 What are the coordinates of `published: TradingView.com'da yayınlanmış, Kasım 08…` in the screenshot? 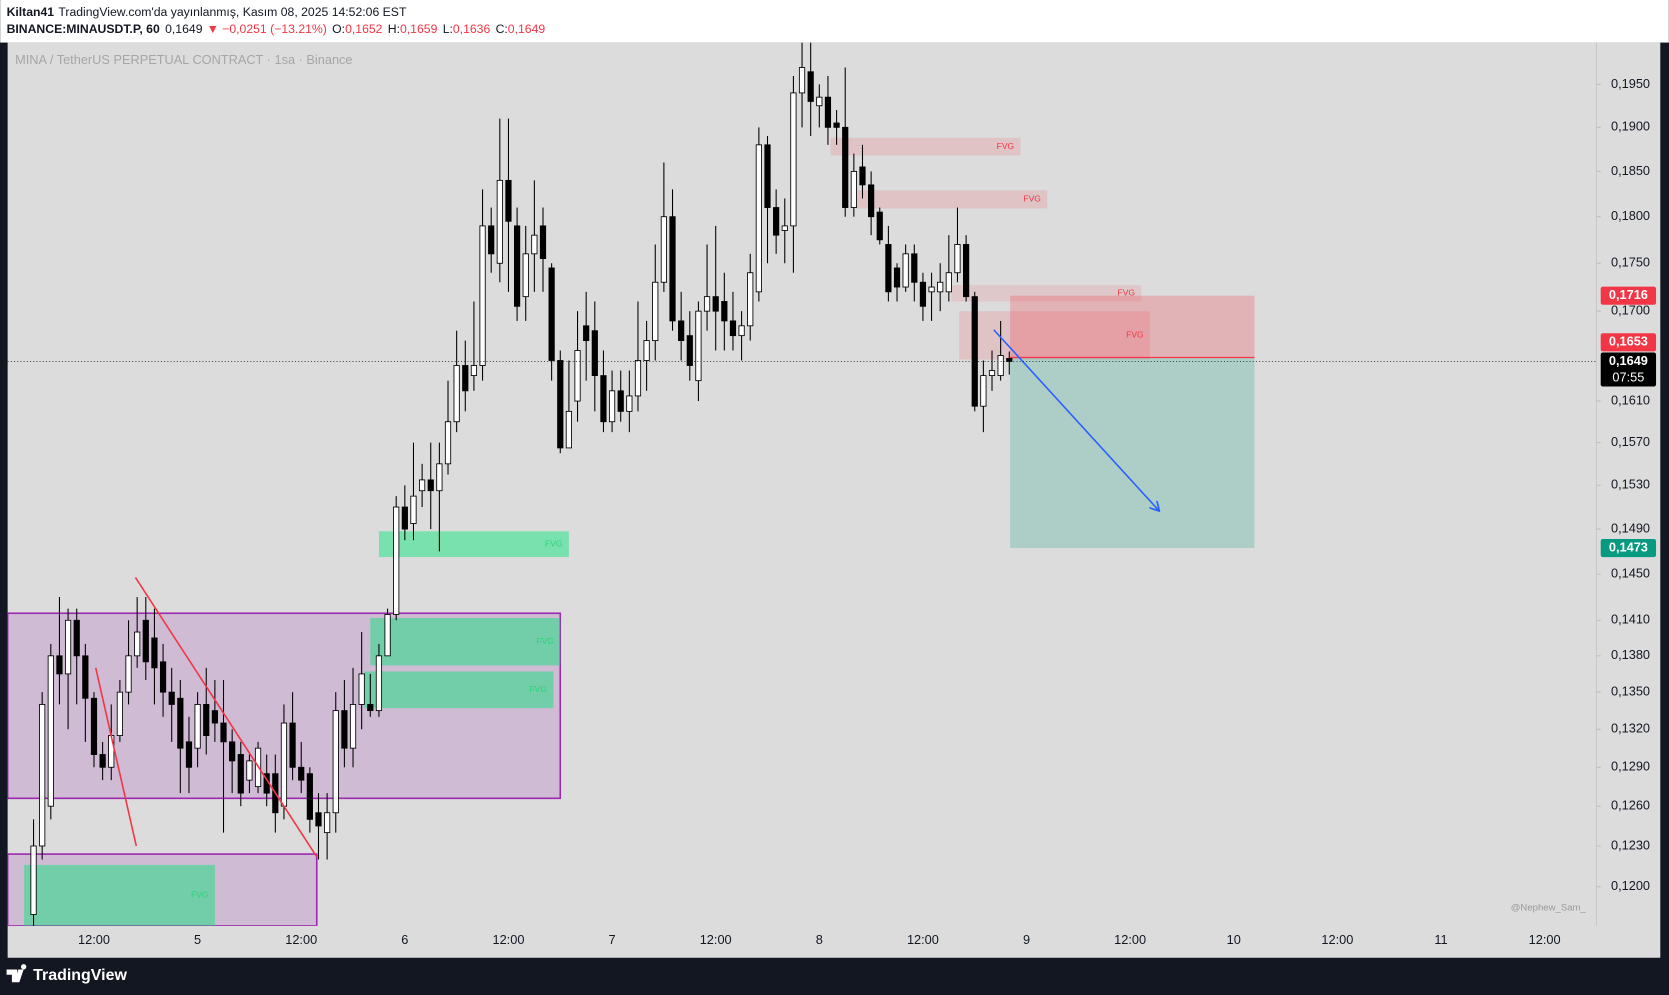 It's located at (232, 12).